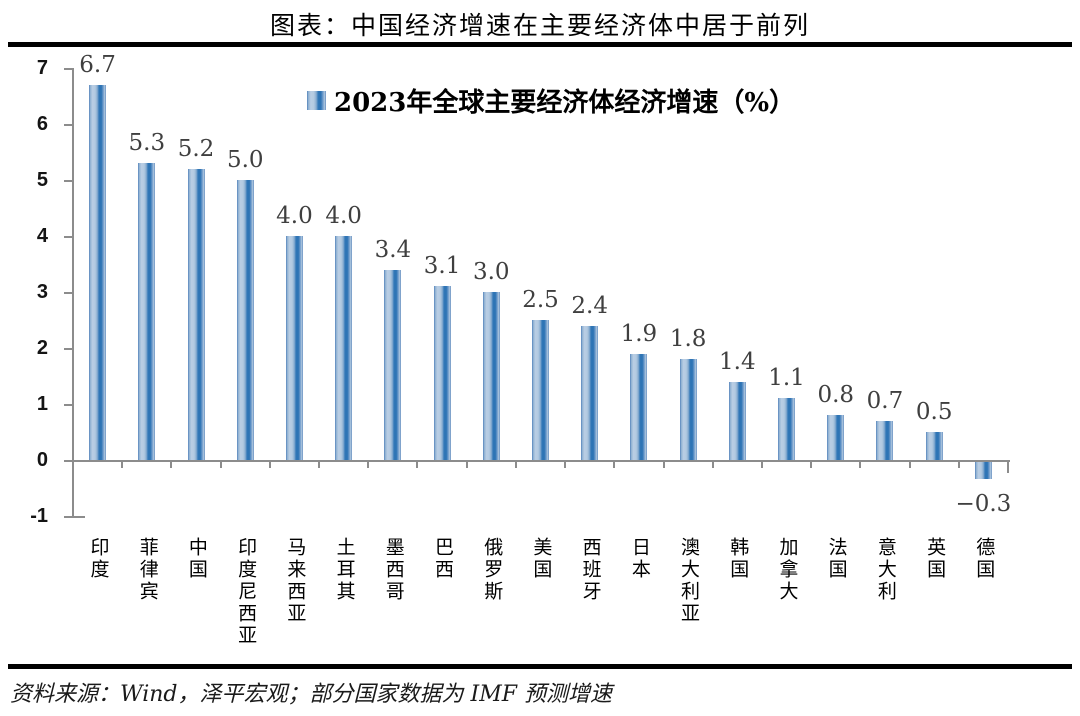  I want to click on x-axis-label-text: 澳大利亚, so click(689, 581).